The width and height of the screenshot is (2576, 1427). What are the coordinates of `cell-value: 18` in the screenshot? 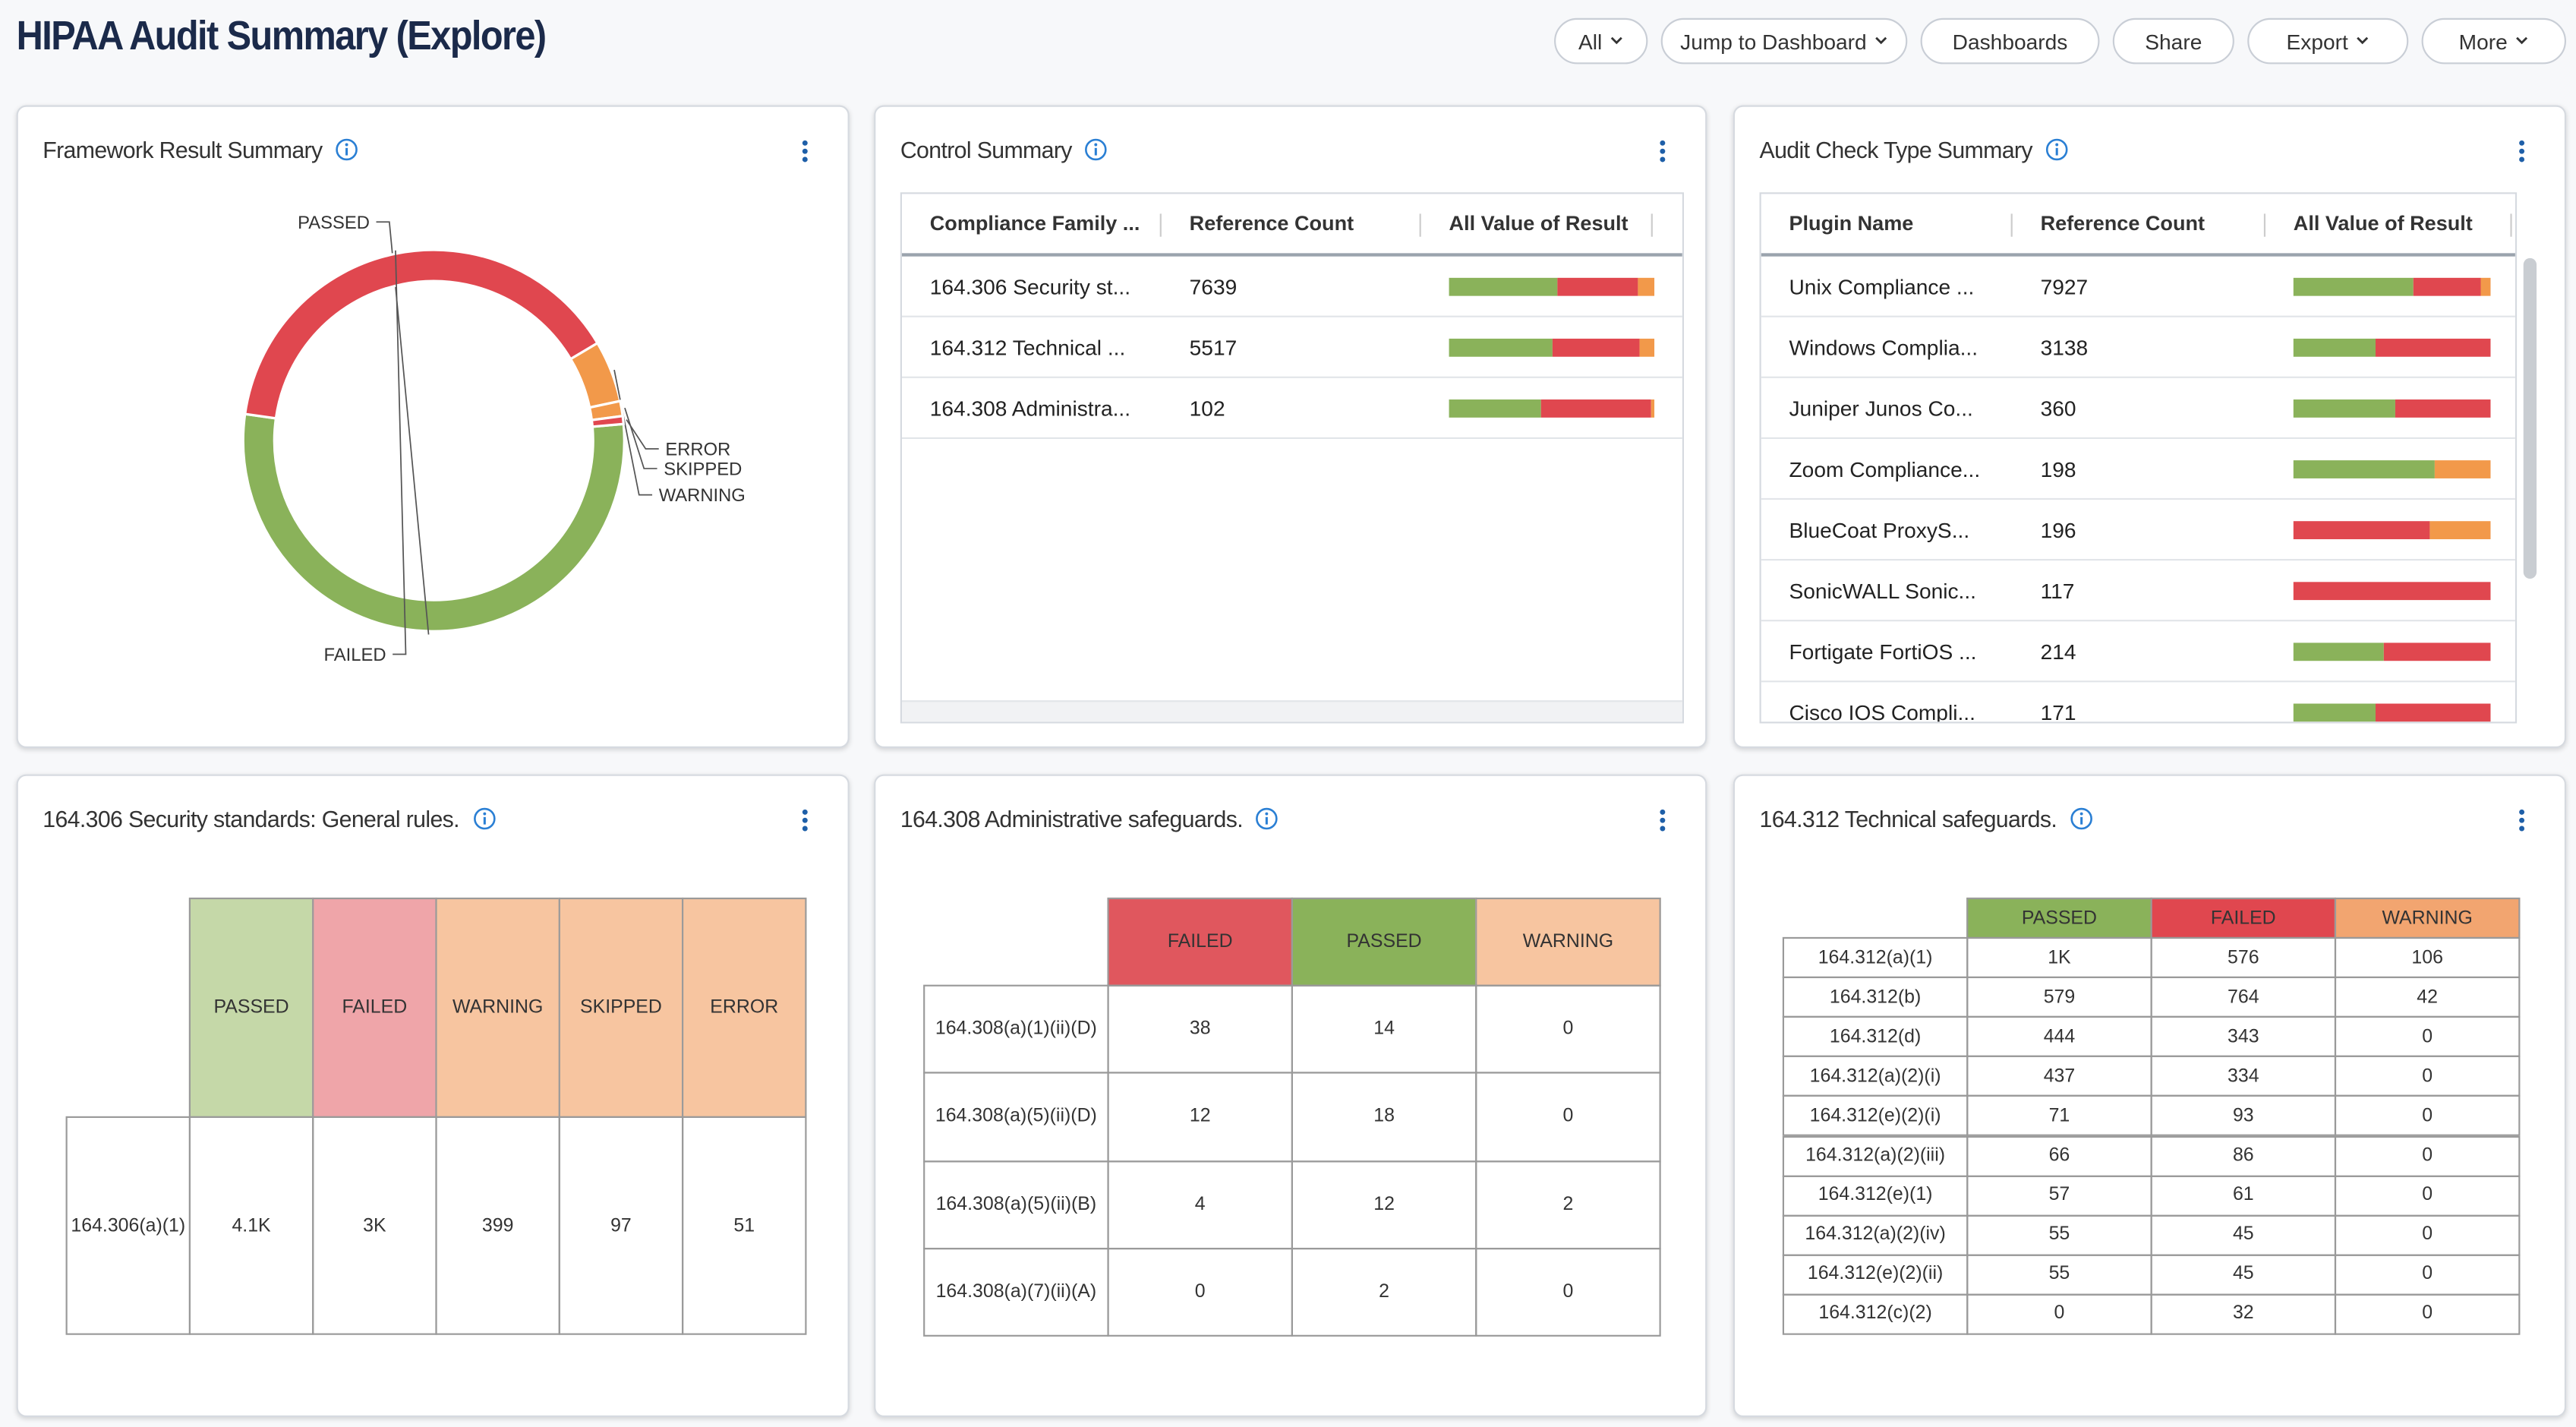 It's located at (1384, 1117).